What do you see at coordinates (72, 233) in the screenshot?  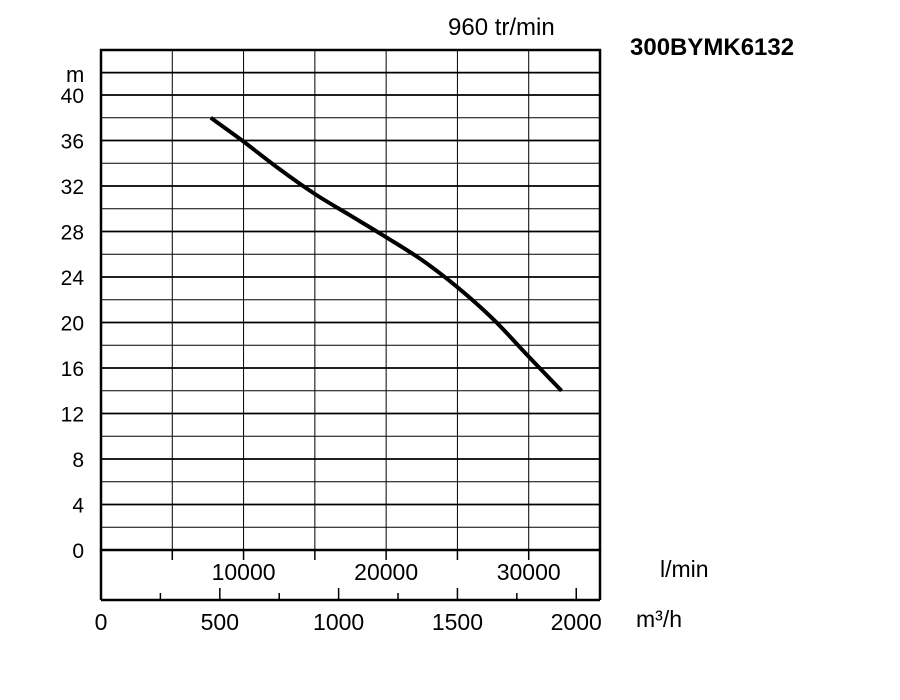 I see `y-tick-label: 28` at bounding box center [72, 233].